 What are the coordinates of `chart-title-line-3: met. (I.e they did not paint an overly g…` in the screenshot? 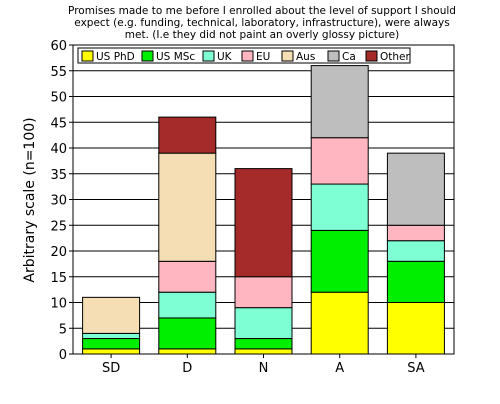 It's located at (262, 35).